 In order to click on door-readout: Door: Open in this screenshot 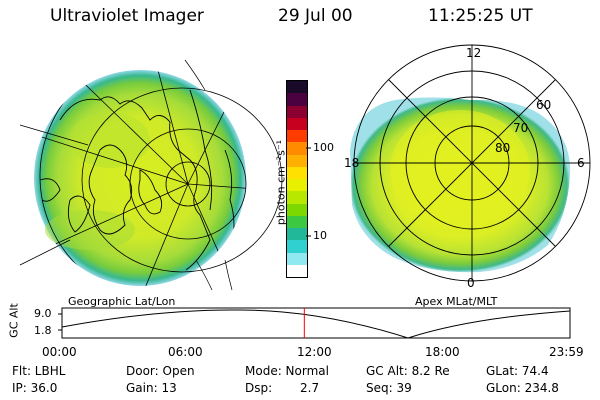, I will do `click(160, 371)`.